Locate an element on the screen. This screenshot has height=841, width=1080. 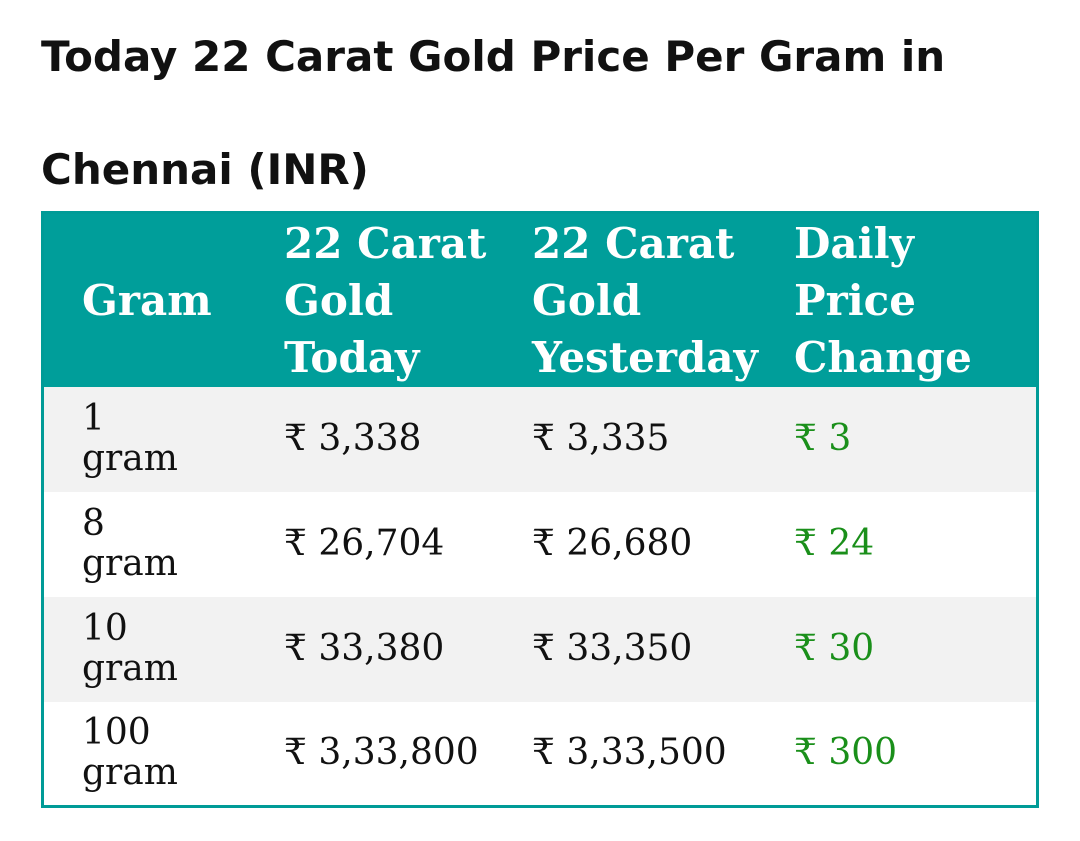
gram-quantity: 1 is located at coordinates (93, 418).